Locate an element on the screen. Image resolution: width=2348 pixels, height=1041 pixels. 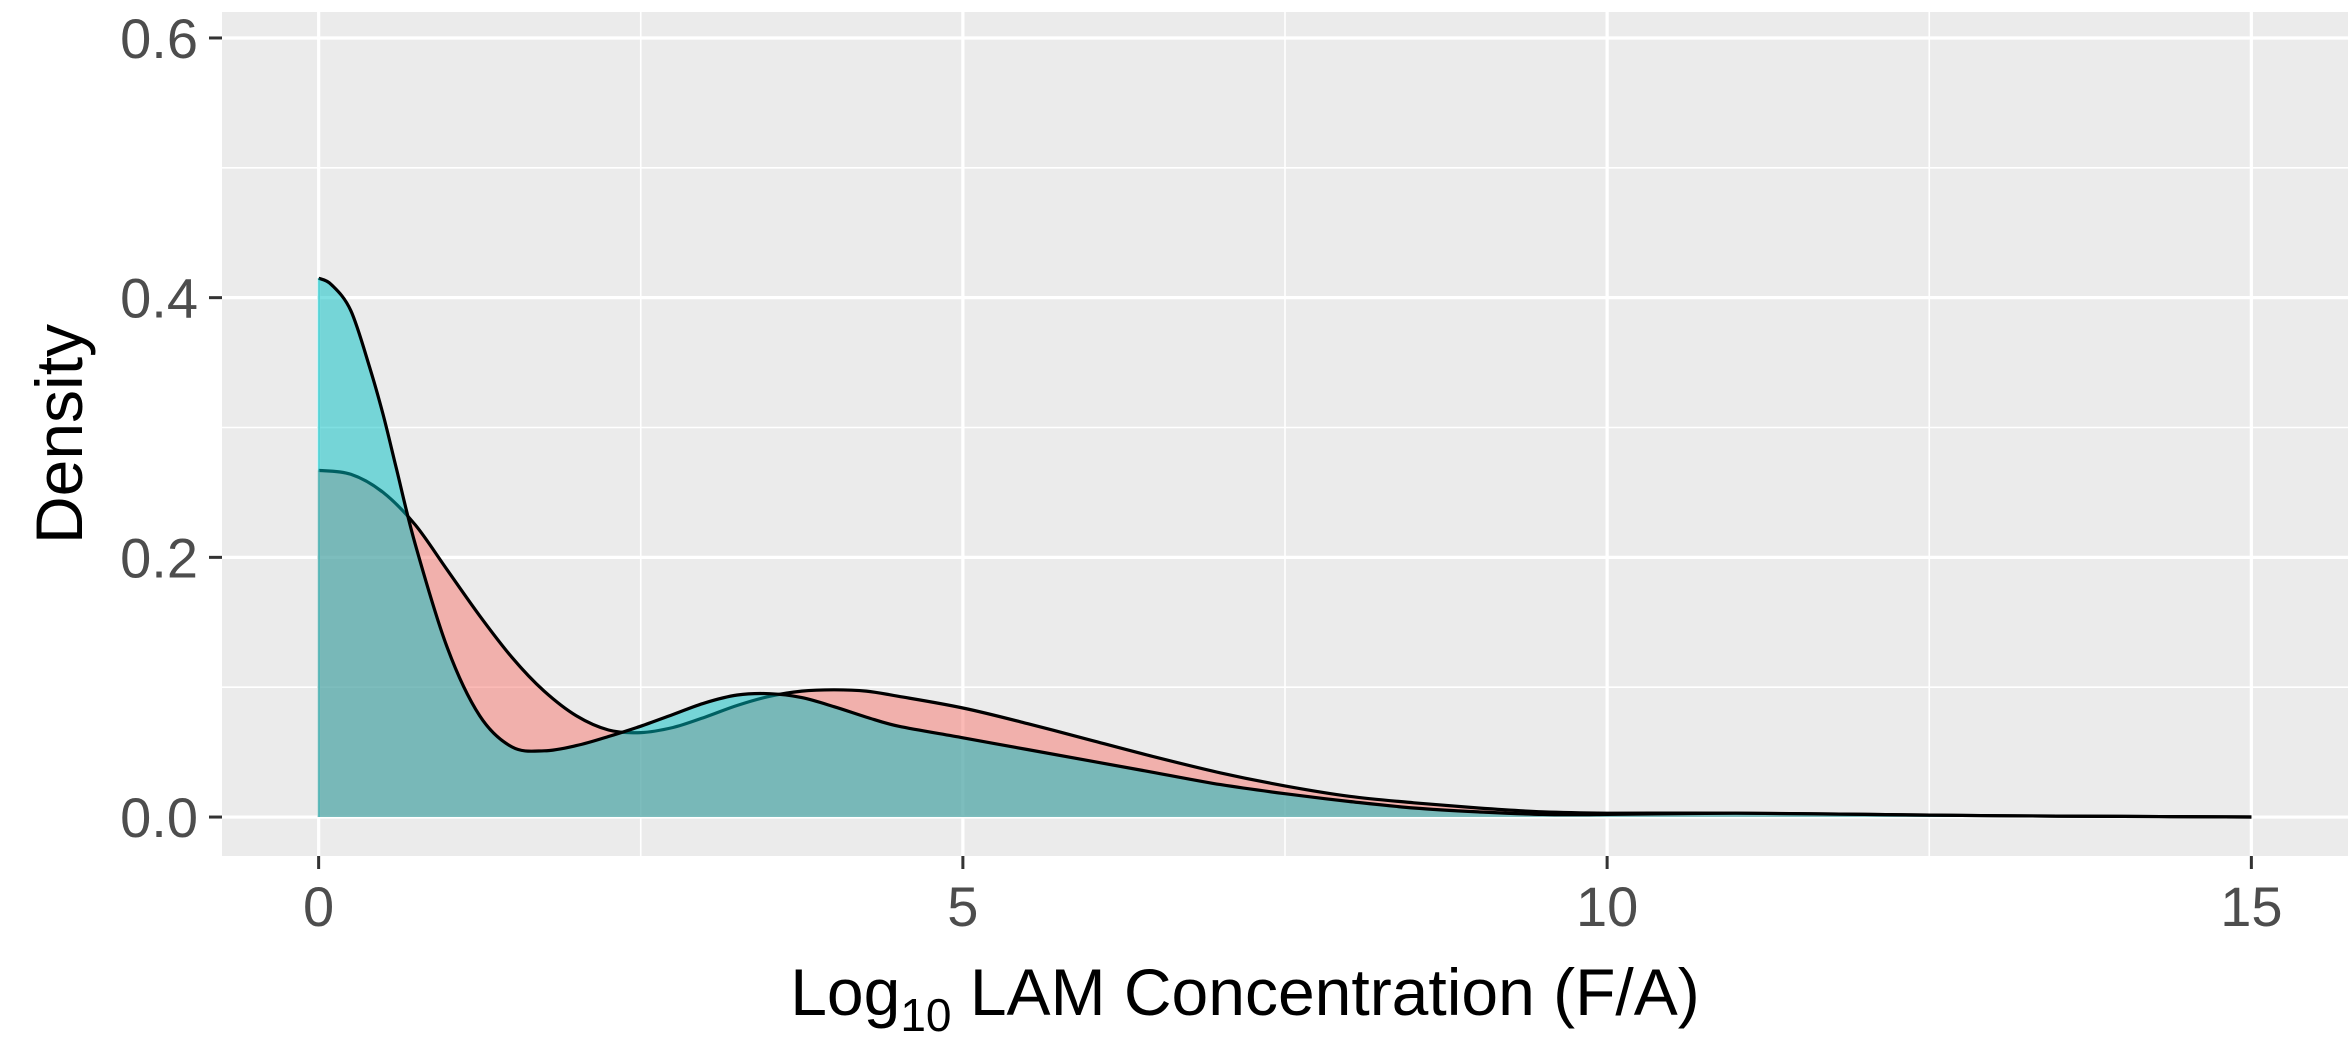
y-tick-label: 0.0 is located at coordinates (159, 817).